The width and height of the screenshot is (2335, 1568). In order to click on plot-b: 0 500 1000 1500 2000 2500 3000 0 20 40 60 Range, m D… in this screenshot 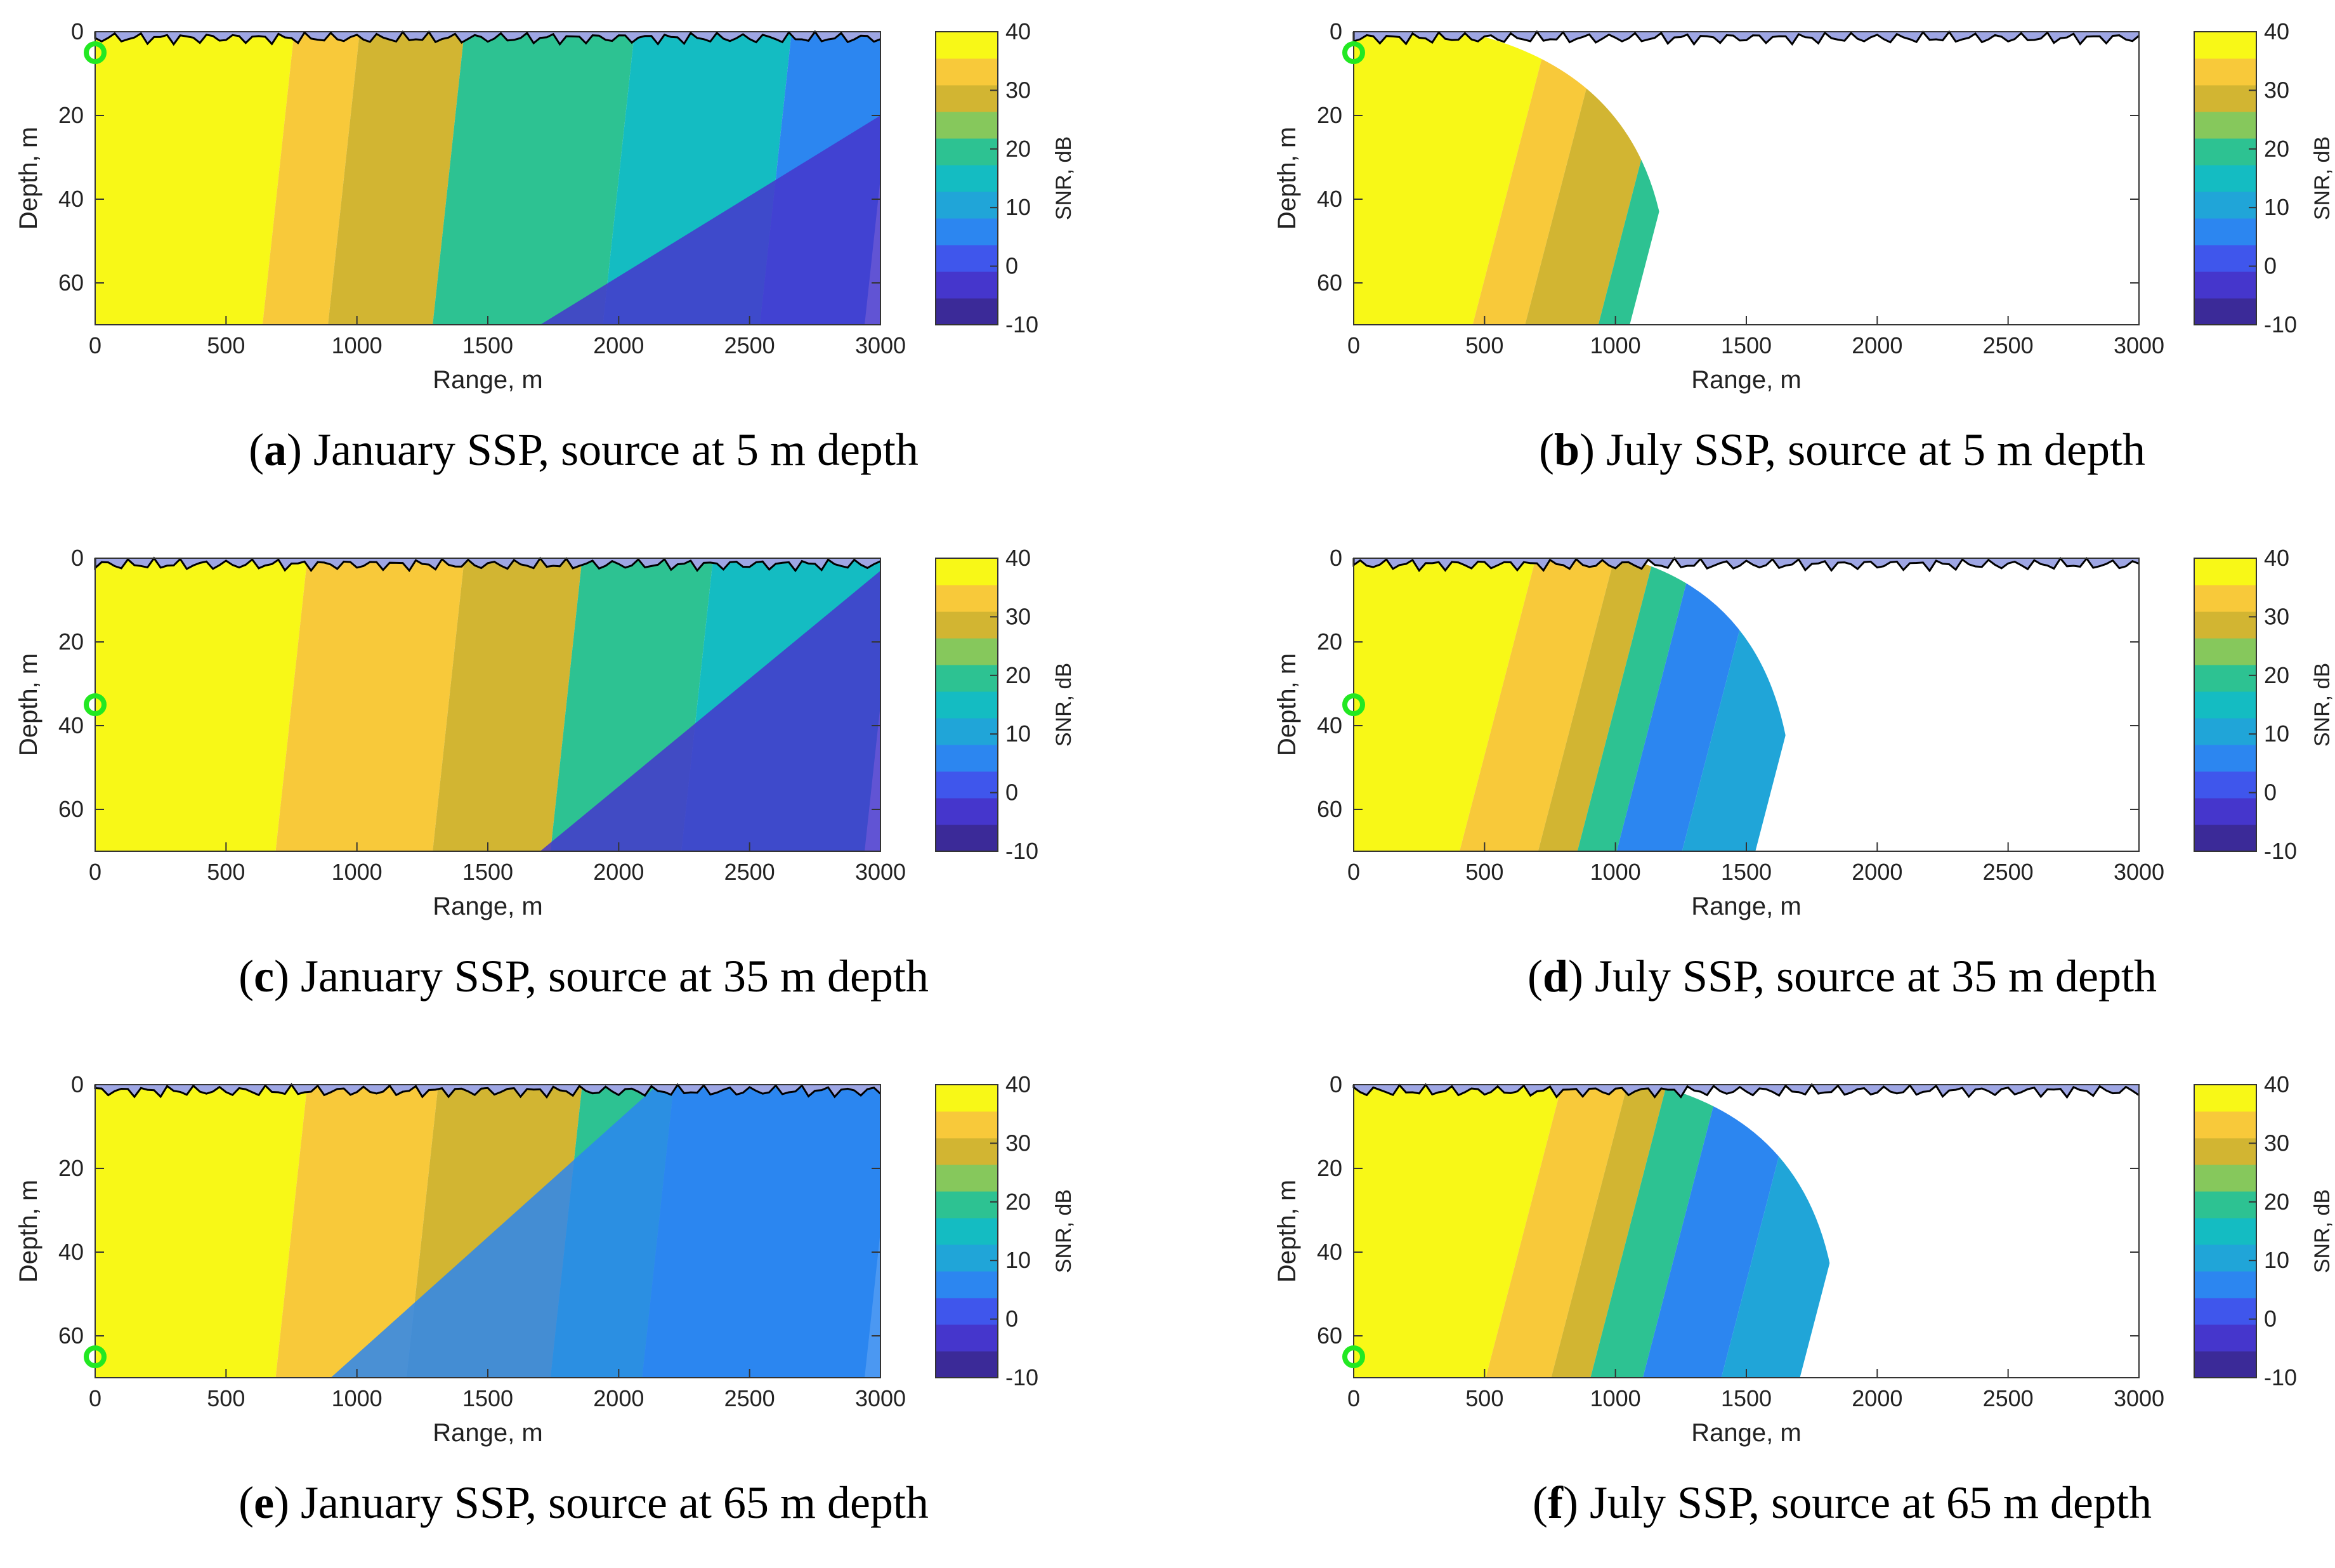, I will do `click(1803, 206)`.